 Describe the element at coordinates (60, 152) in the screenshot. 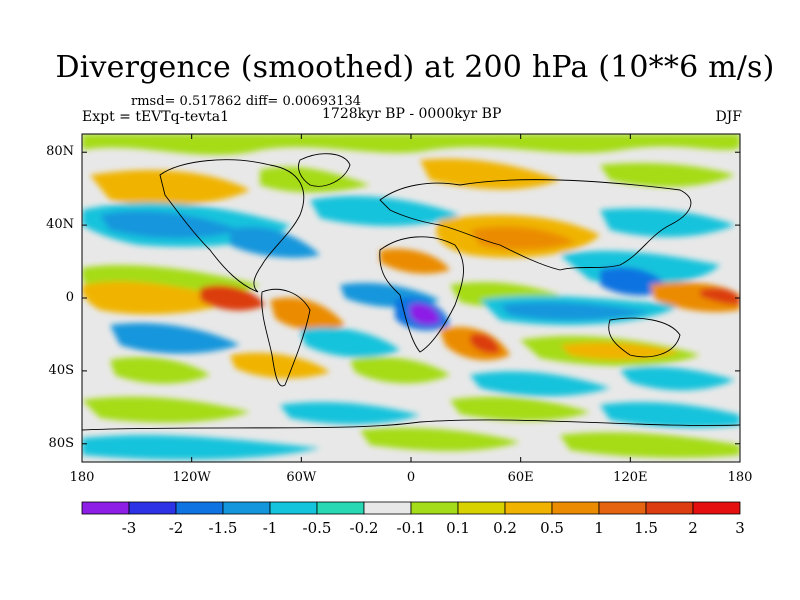

I see `lat-tick-label: 80N` at that location.